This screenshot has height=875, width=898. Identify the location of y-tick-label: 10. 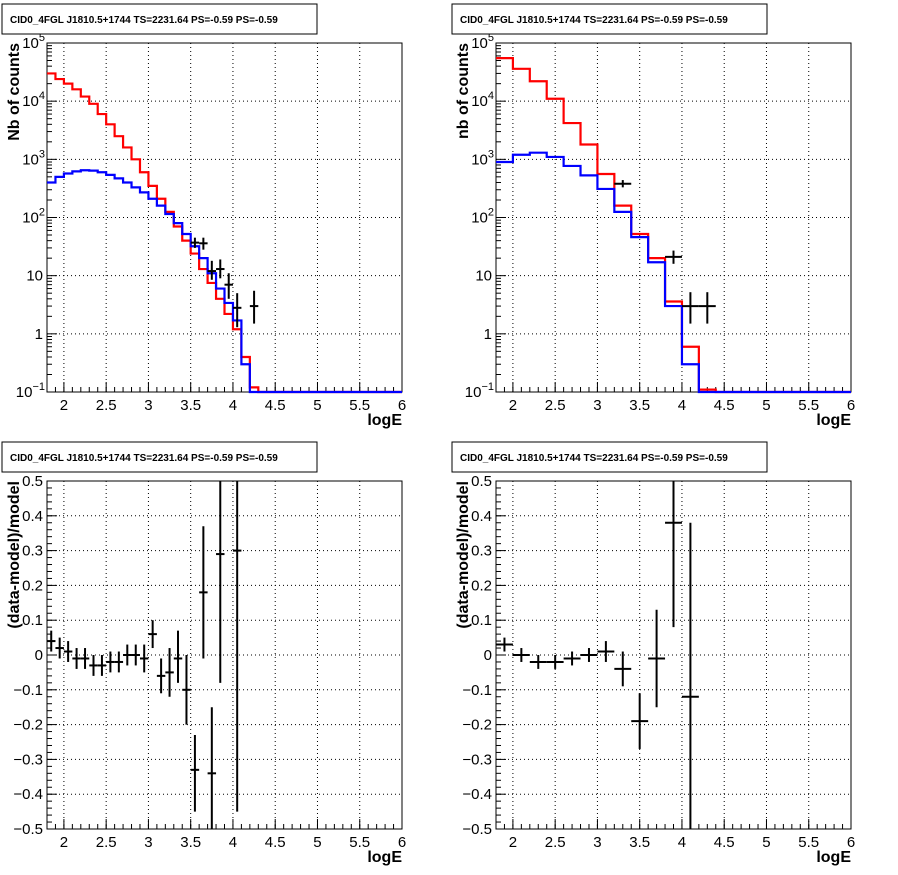
(483, 276).